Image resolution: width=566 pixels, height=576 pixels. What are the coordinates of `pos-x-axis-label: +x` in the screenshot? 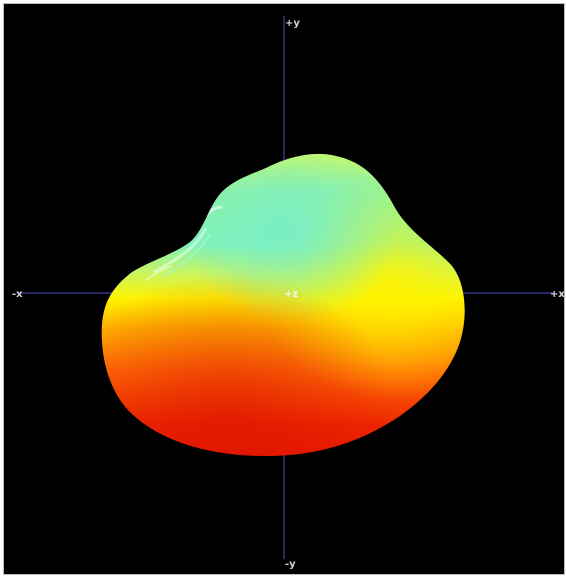 It's located at (557, 294).